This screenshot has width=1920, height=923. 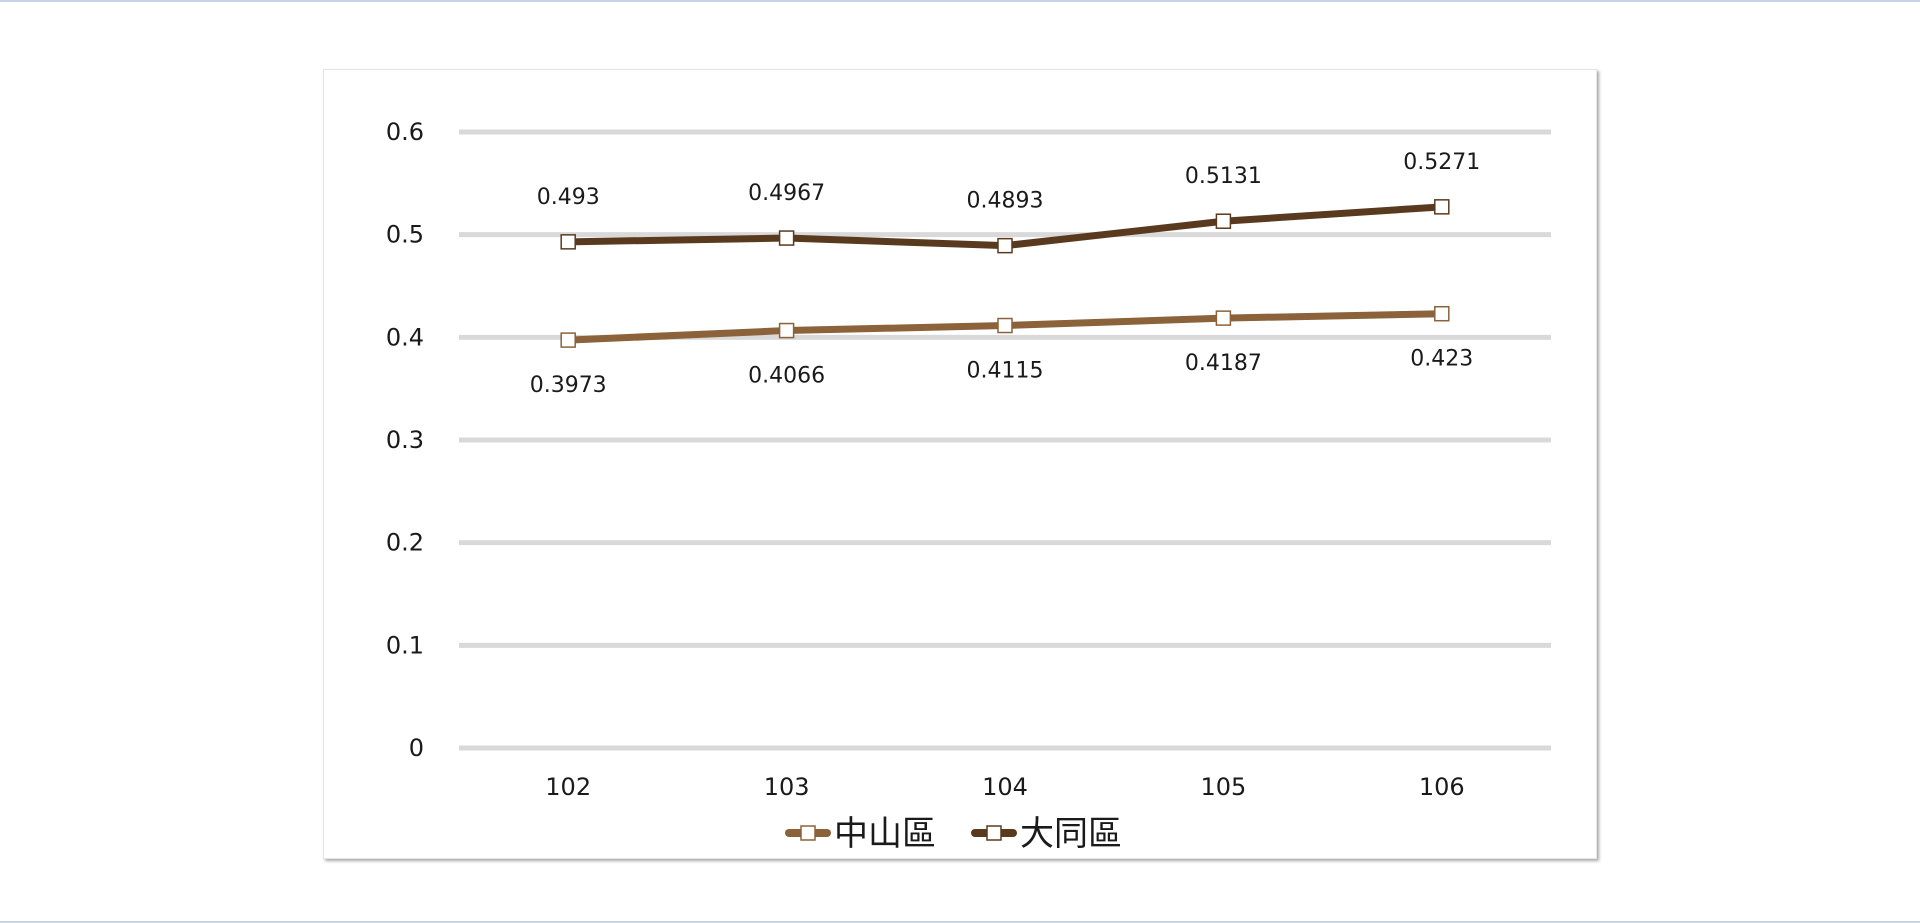 What do you see at coordinates (405, 440) in the screenshot?
I see `y-tick-label: 0.3` at bounding box center [405, 440].